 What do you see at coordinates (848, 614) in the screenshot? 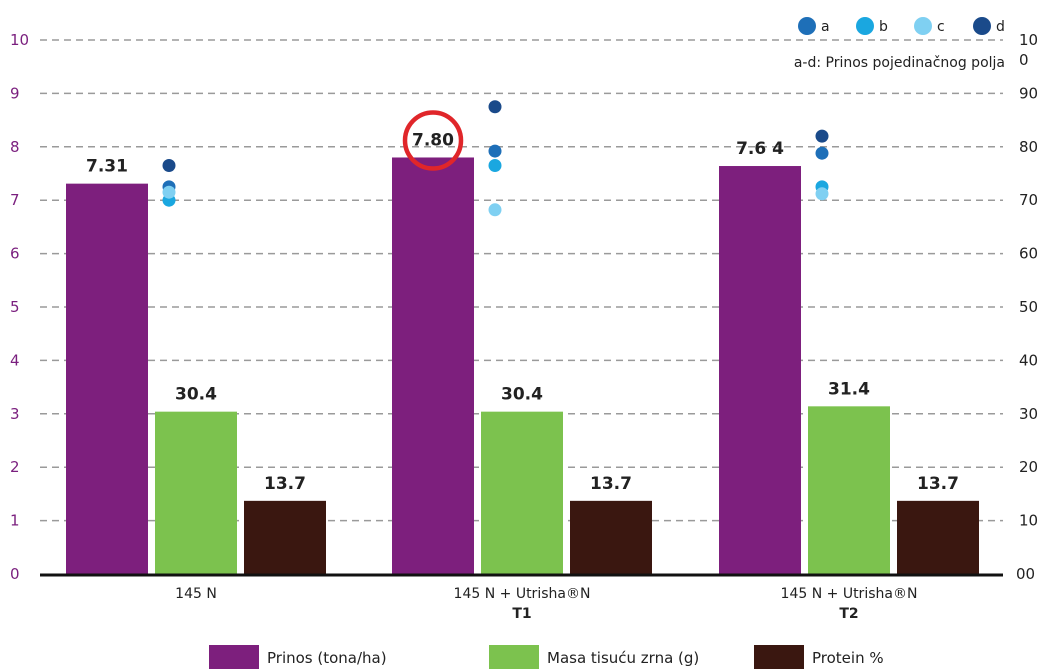
I see `x-tick-sublabel: T2` at bounding box center [848, 614].